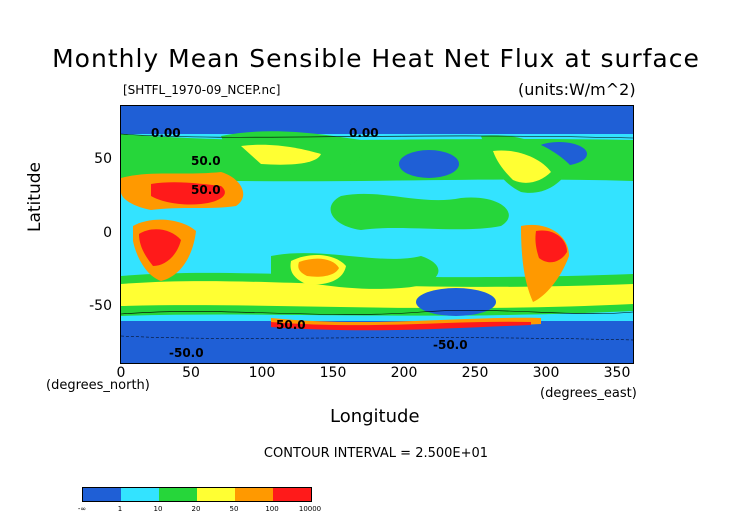  I want to click on y-tick-label: 0, so click(107, 233).